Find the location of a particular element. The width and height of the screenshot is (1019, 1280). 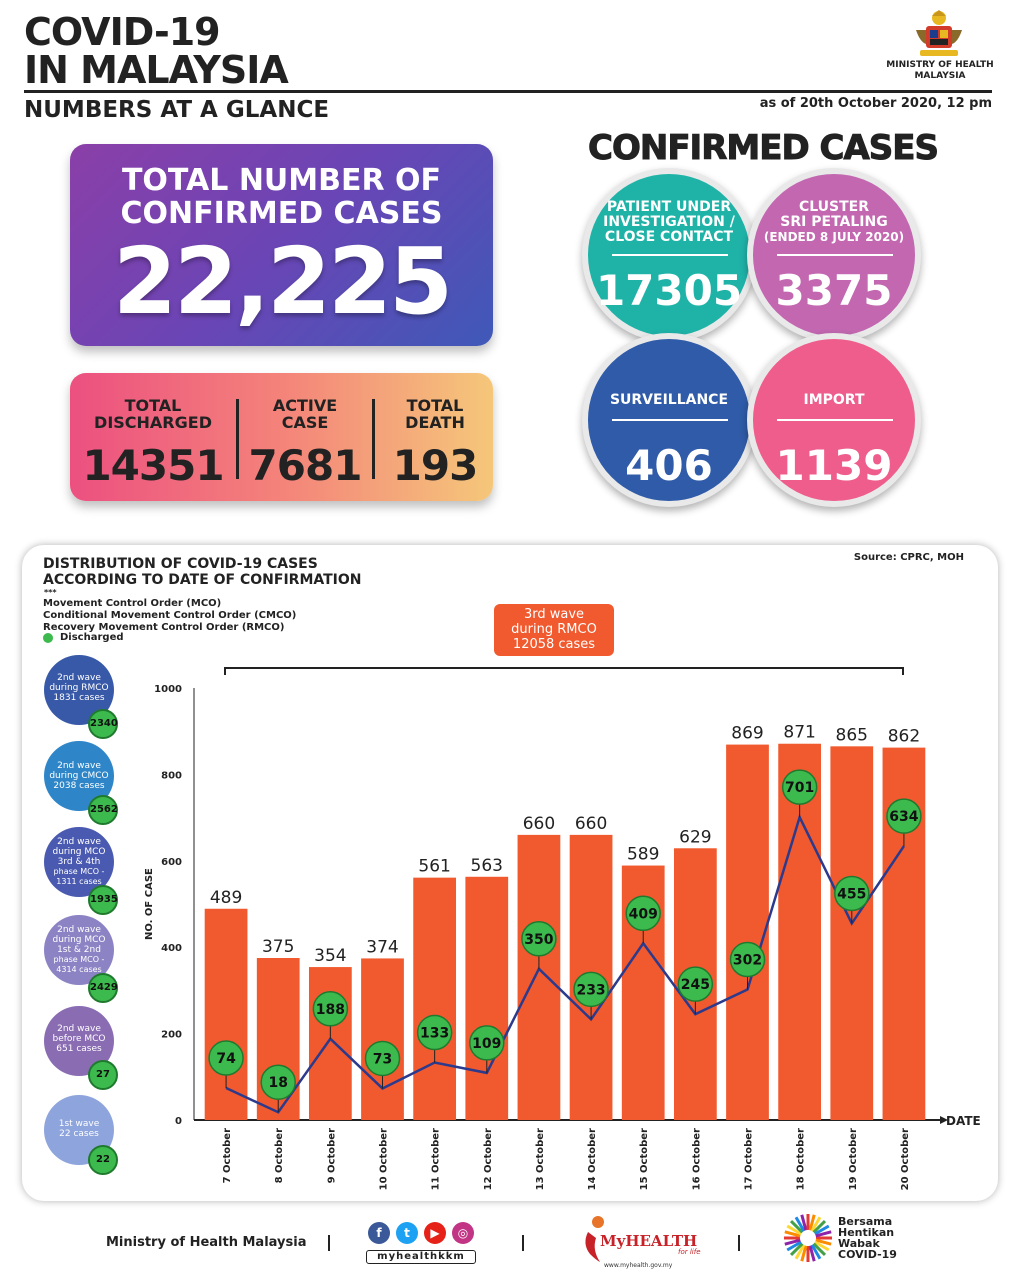

bar-value-label: 629 is located at coordinates (695, 837).